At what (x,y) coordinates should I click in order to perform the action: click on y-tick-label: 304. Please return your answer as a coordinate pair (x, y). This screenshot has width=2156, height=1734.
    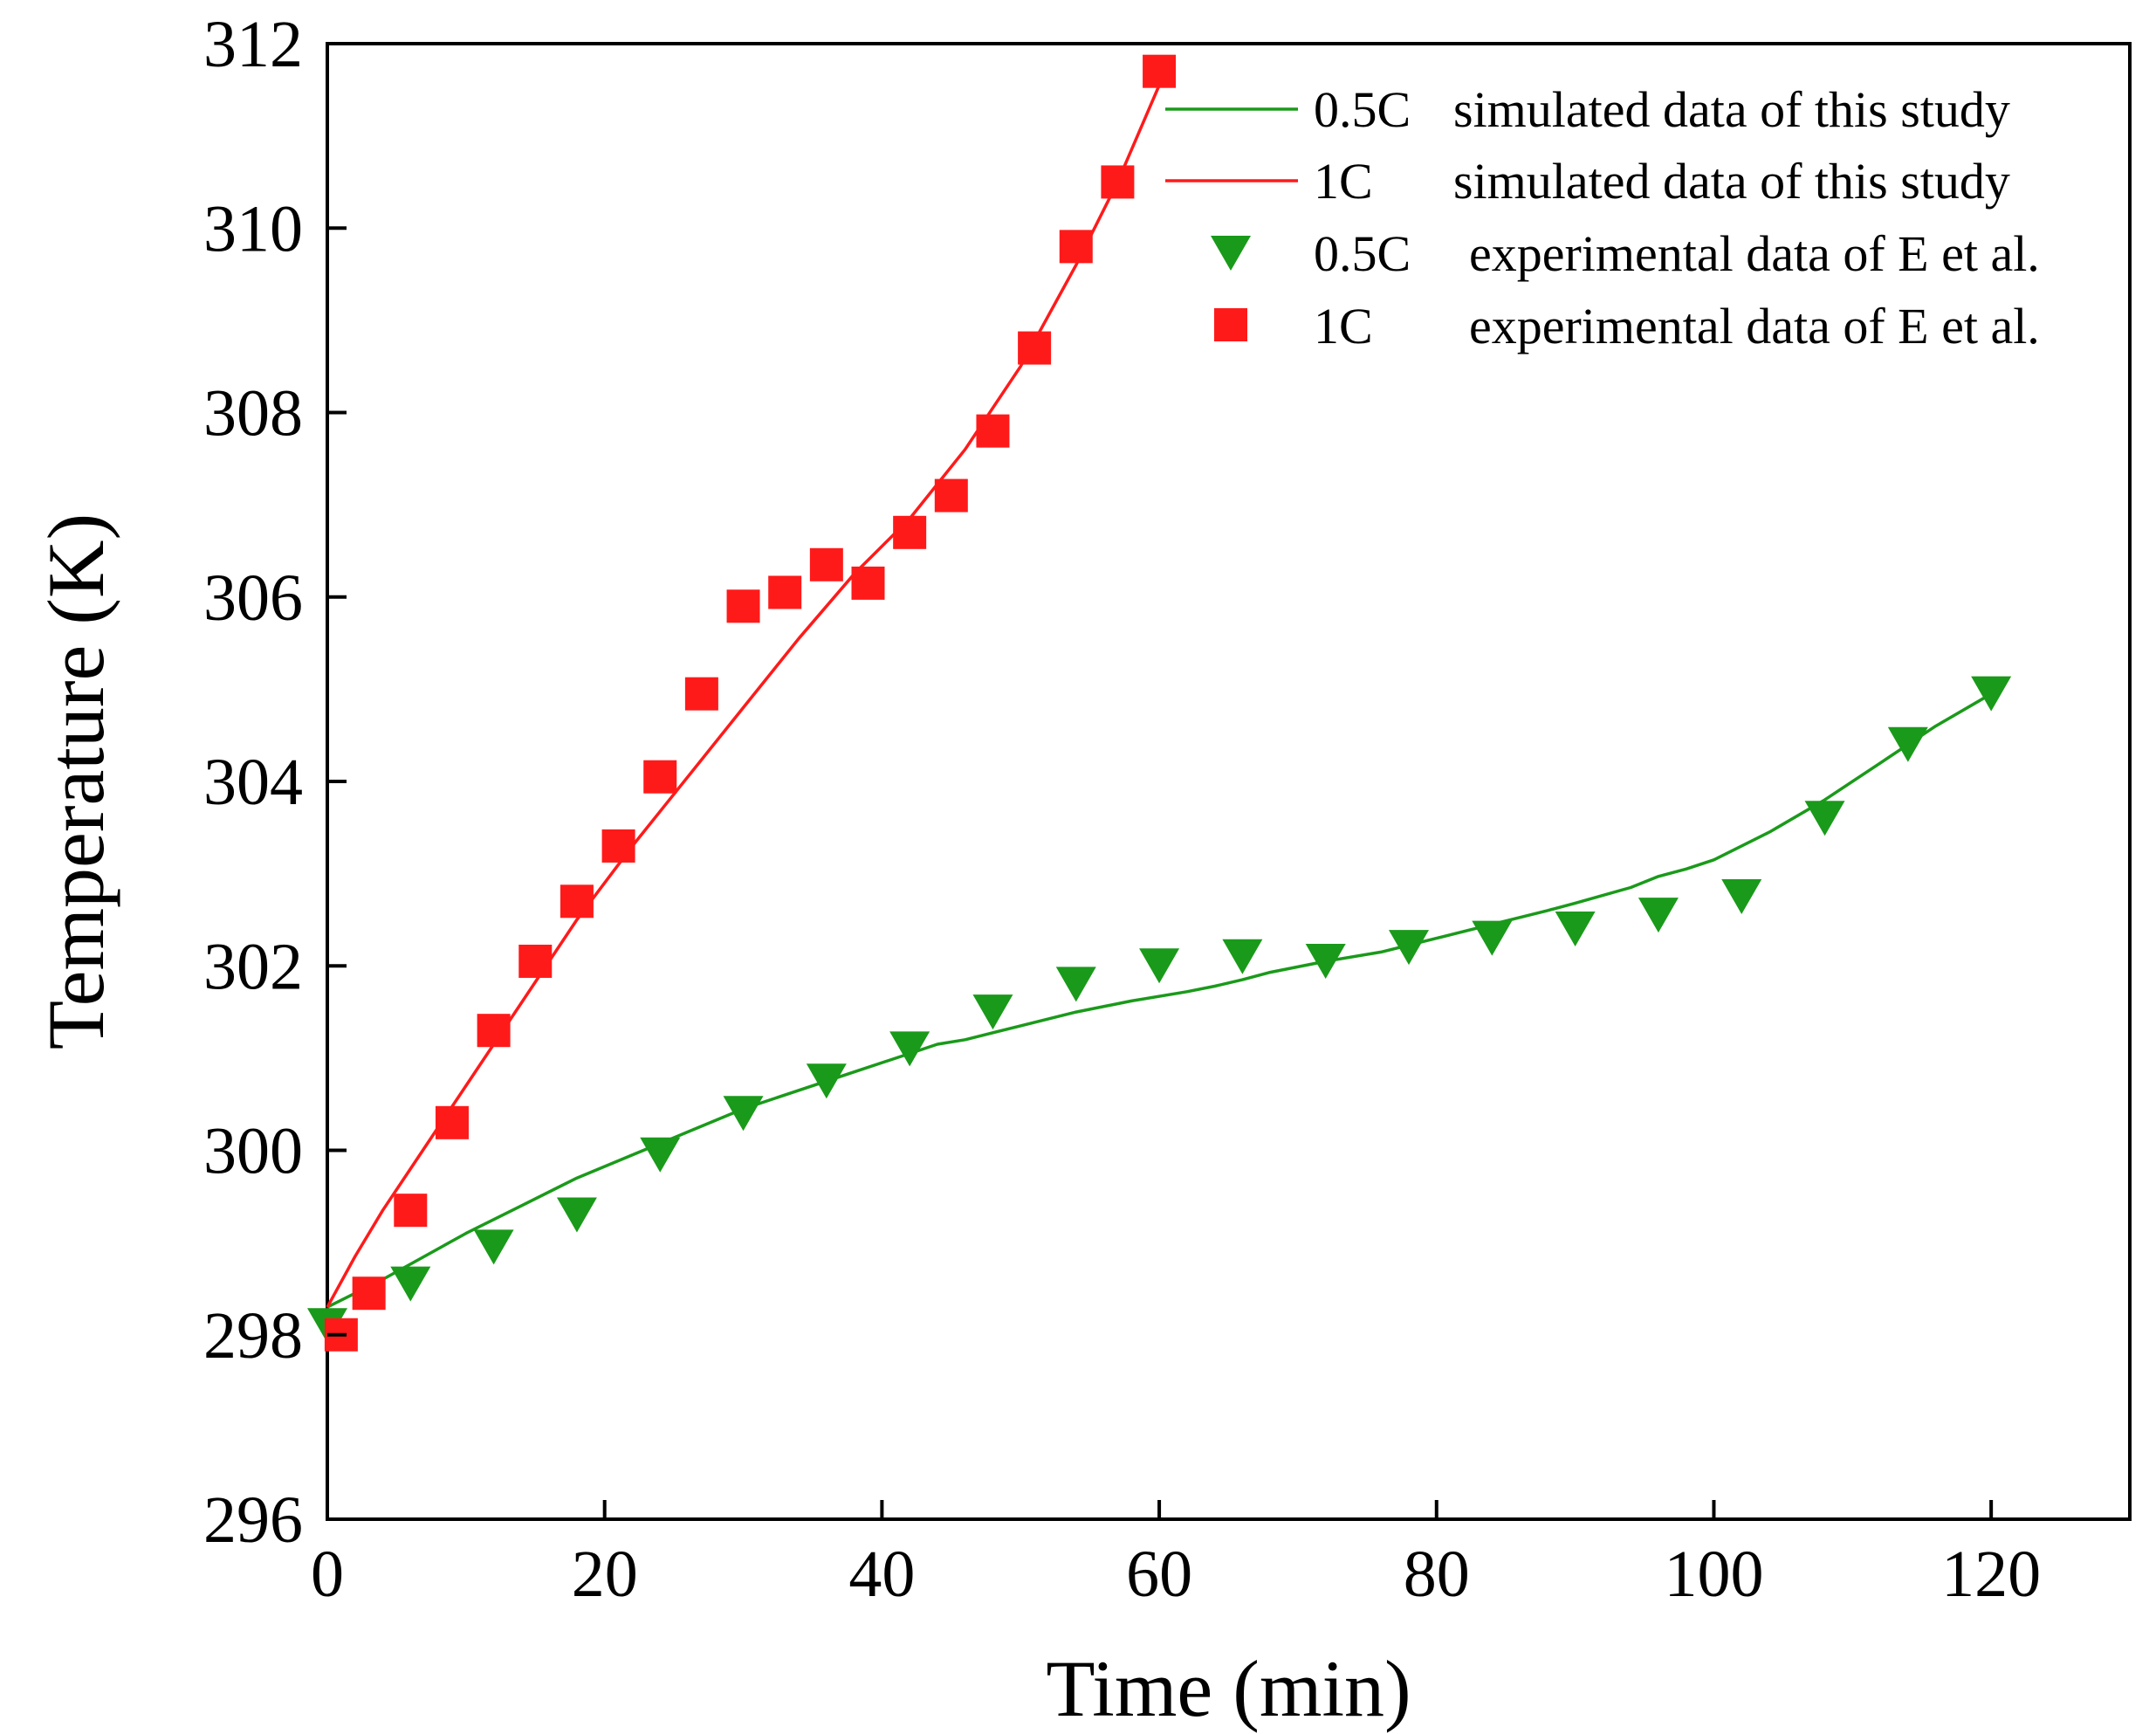
    Looking at the image, I should click on (253, 782).